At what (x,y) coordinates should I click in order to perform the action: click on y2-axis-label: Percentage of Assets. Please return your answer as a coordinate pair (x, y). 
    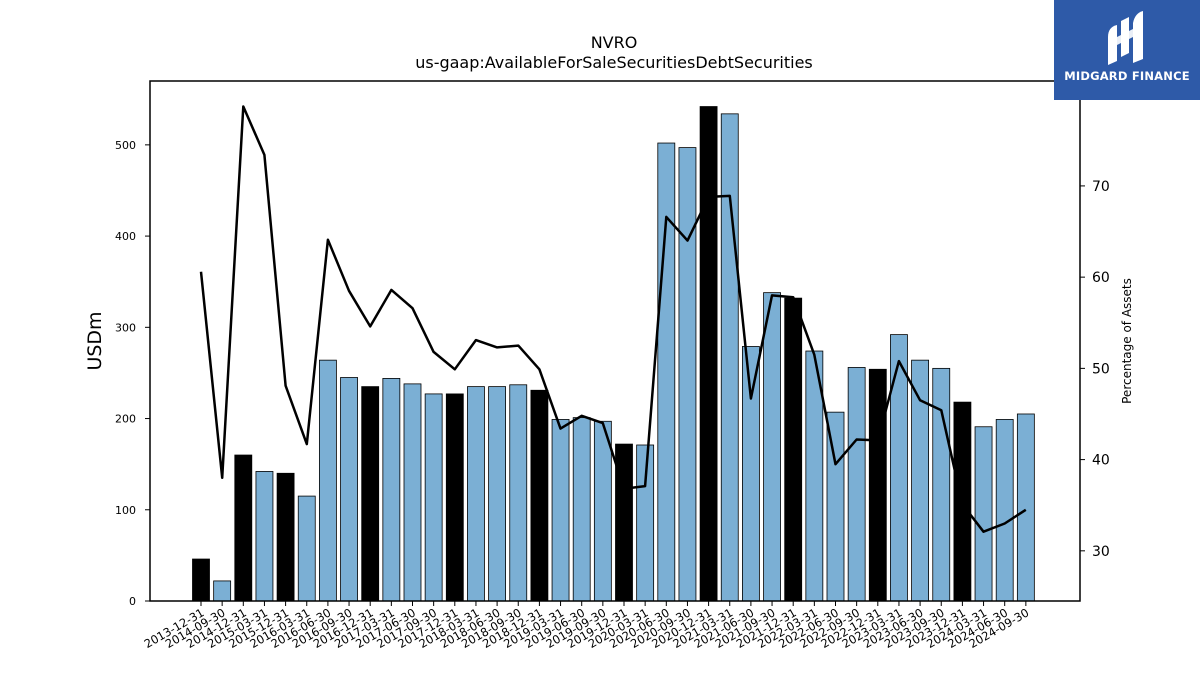
    Looking at the image, I should click on (1127, 341).